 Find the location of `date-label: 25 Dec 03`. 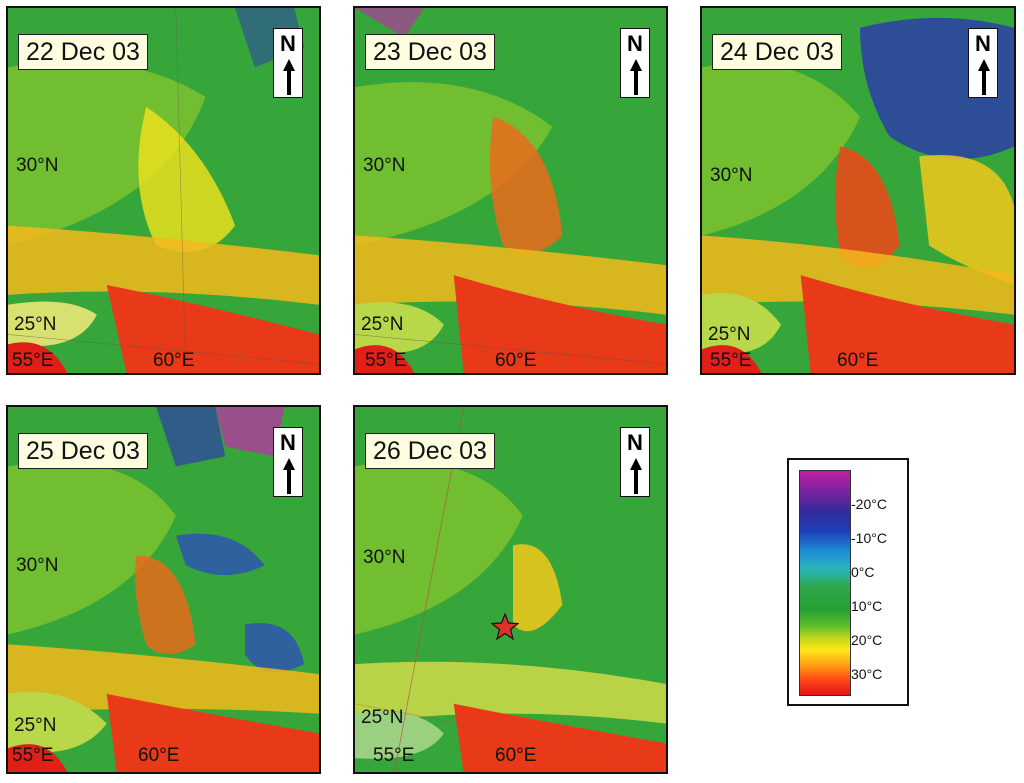

date-label: 25 Dec 03 is located at coordinates (83, 451).